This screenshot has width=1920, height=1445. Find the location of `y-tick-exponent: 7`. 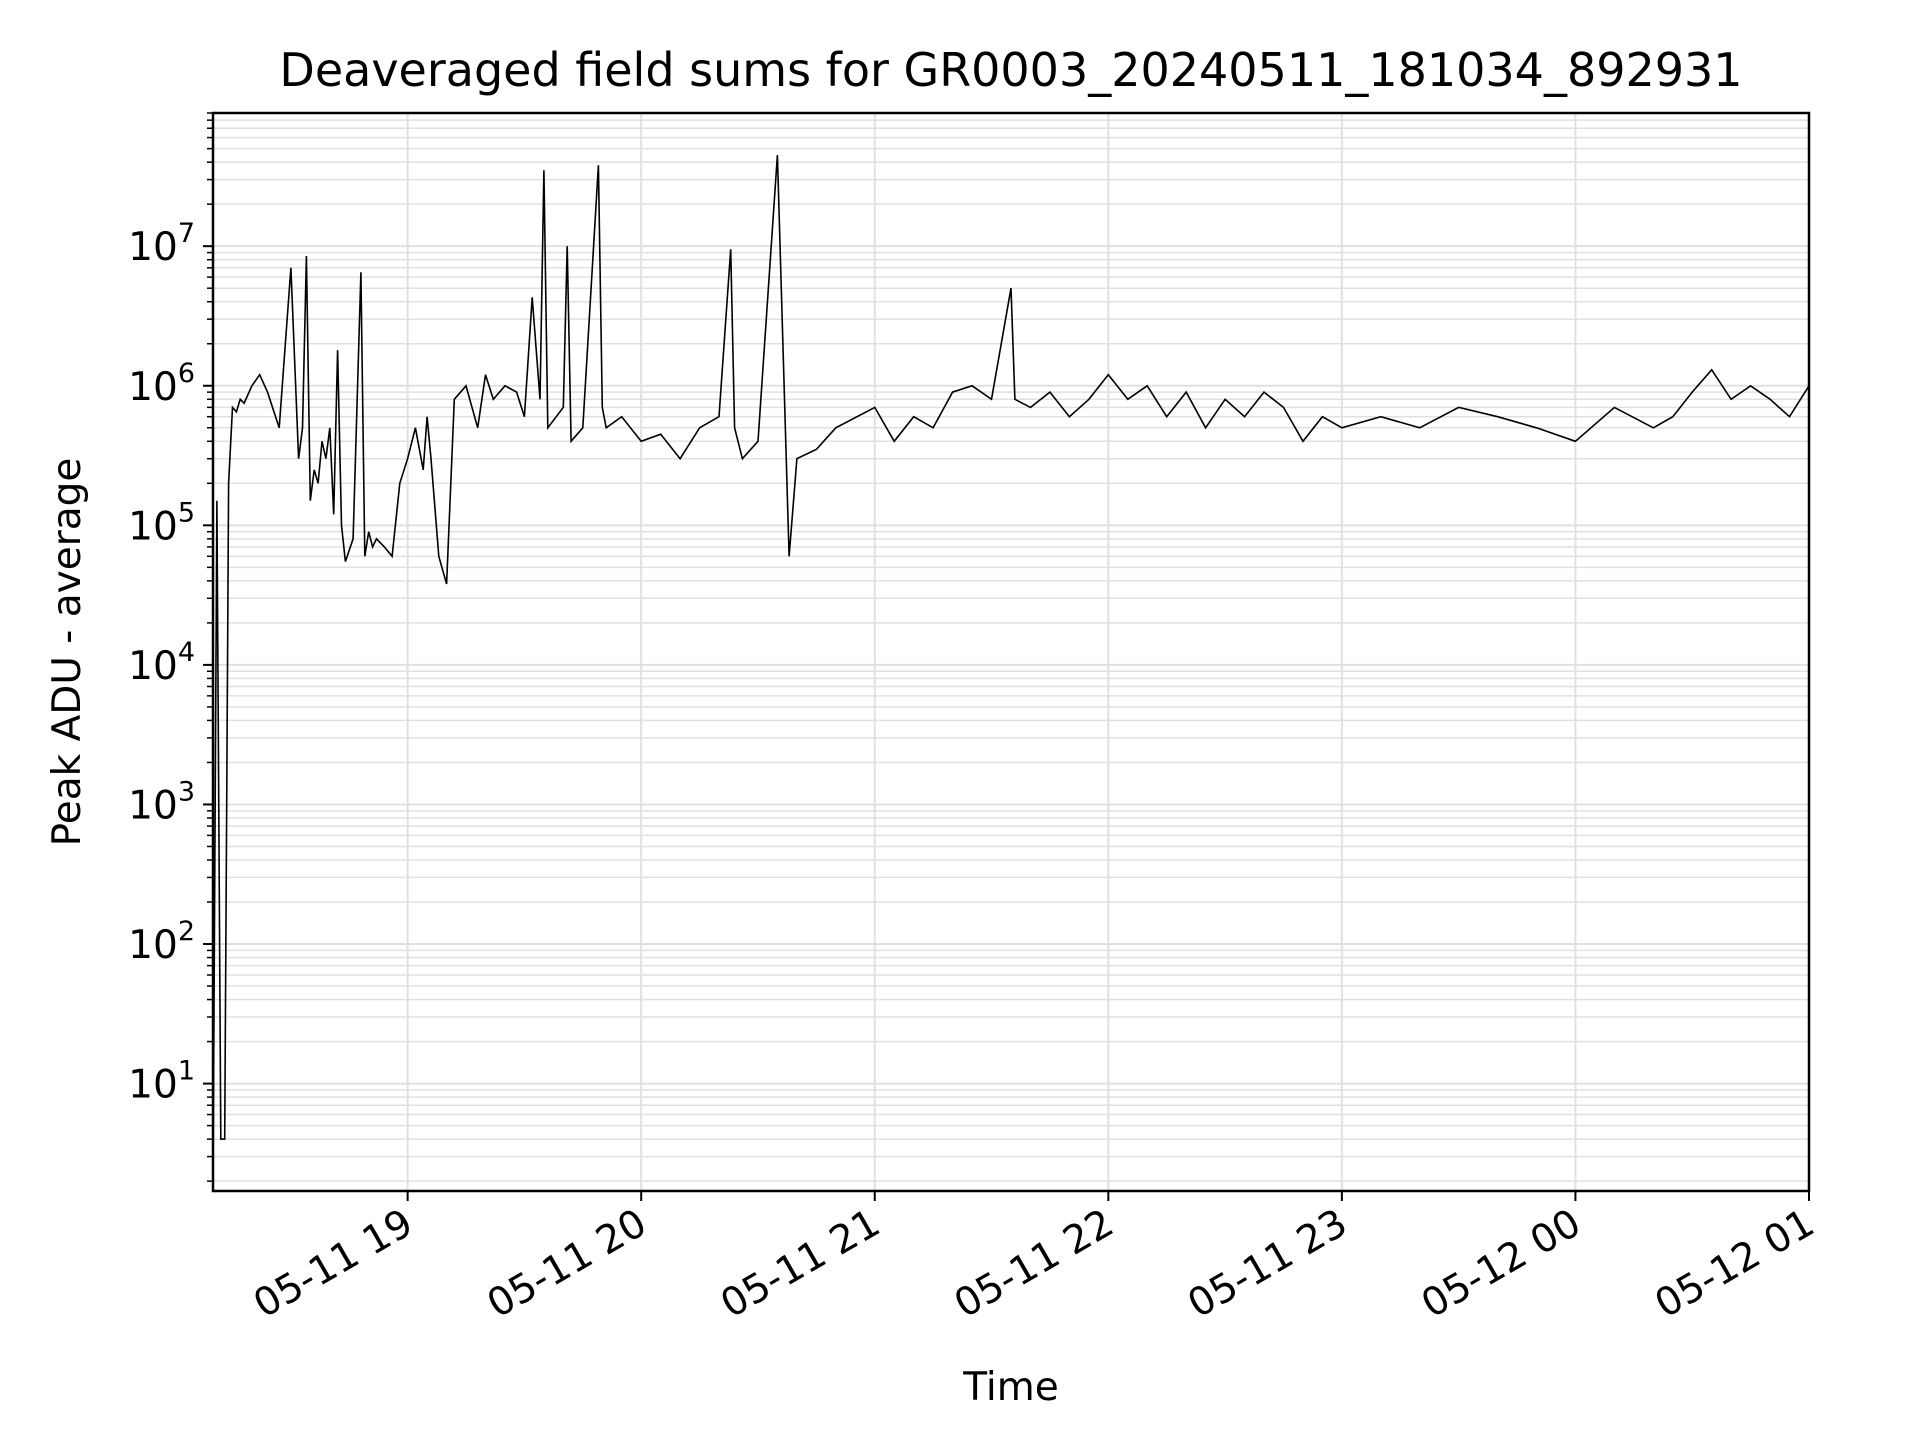

y-tick-exponent: 7 is located at coordinates (186, 233).